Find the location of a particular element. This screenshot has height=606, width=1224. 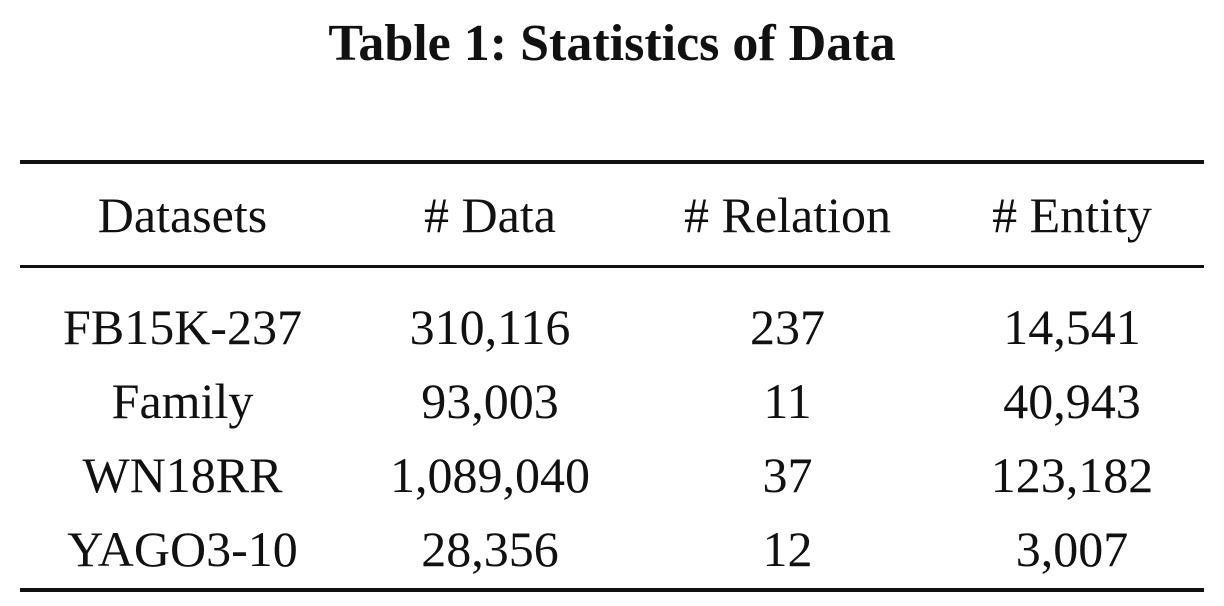

spacer-row is located at coordinates (612, 277).